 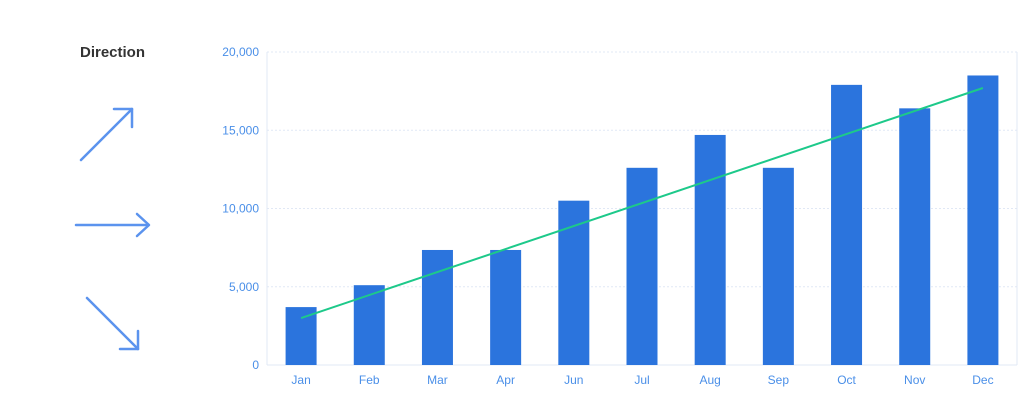 I want to click on x-tick-label: Mar, so click(x=437, y=380).